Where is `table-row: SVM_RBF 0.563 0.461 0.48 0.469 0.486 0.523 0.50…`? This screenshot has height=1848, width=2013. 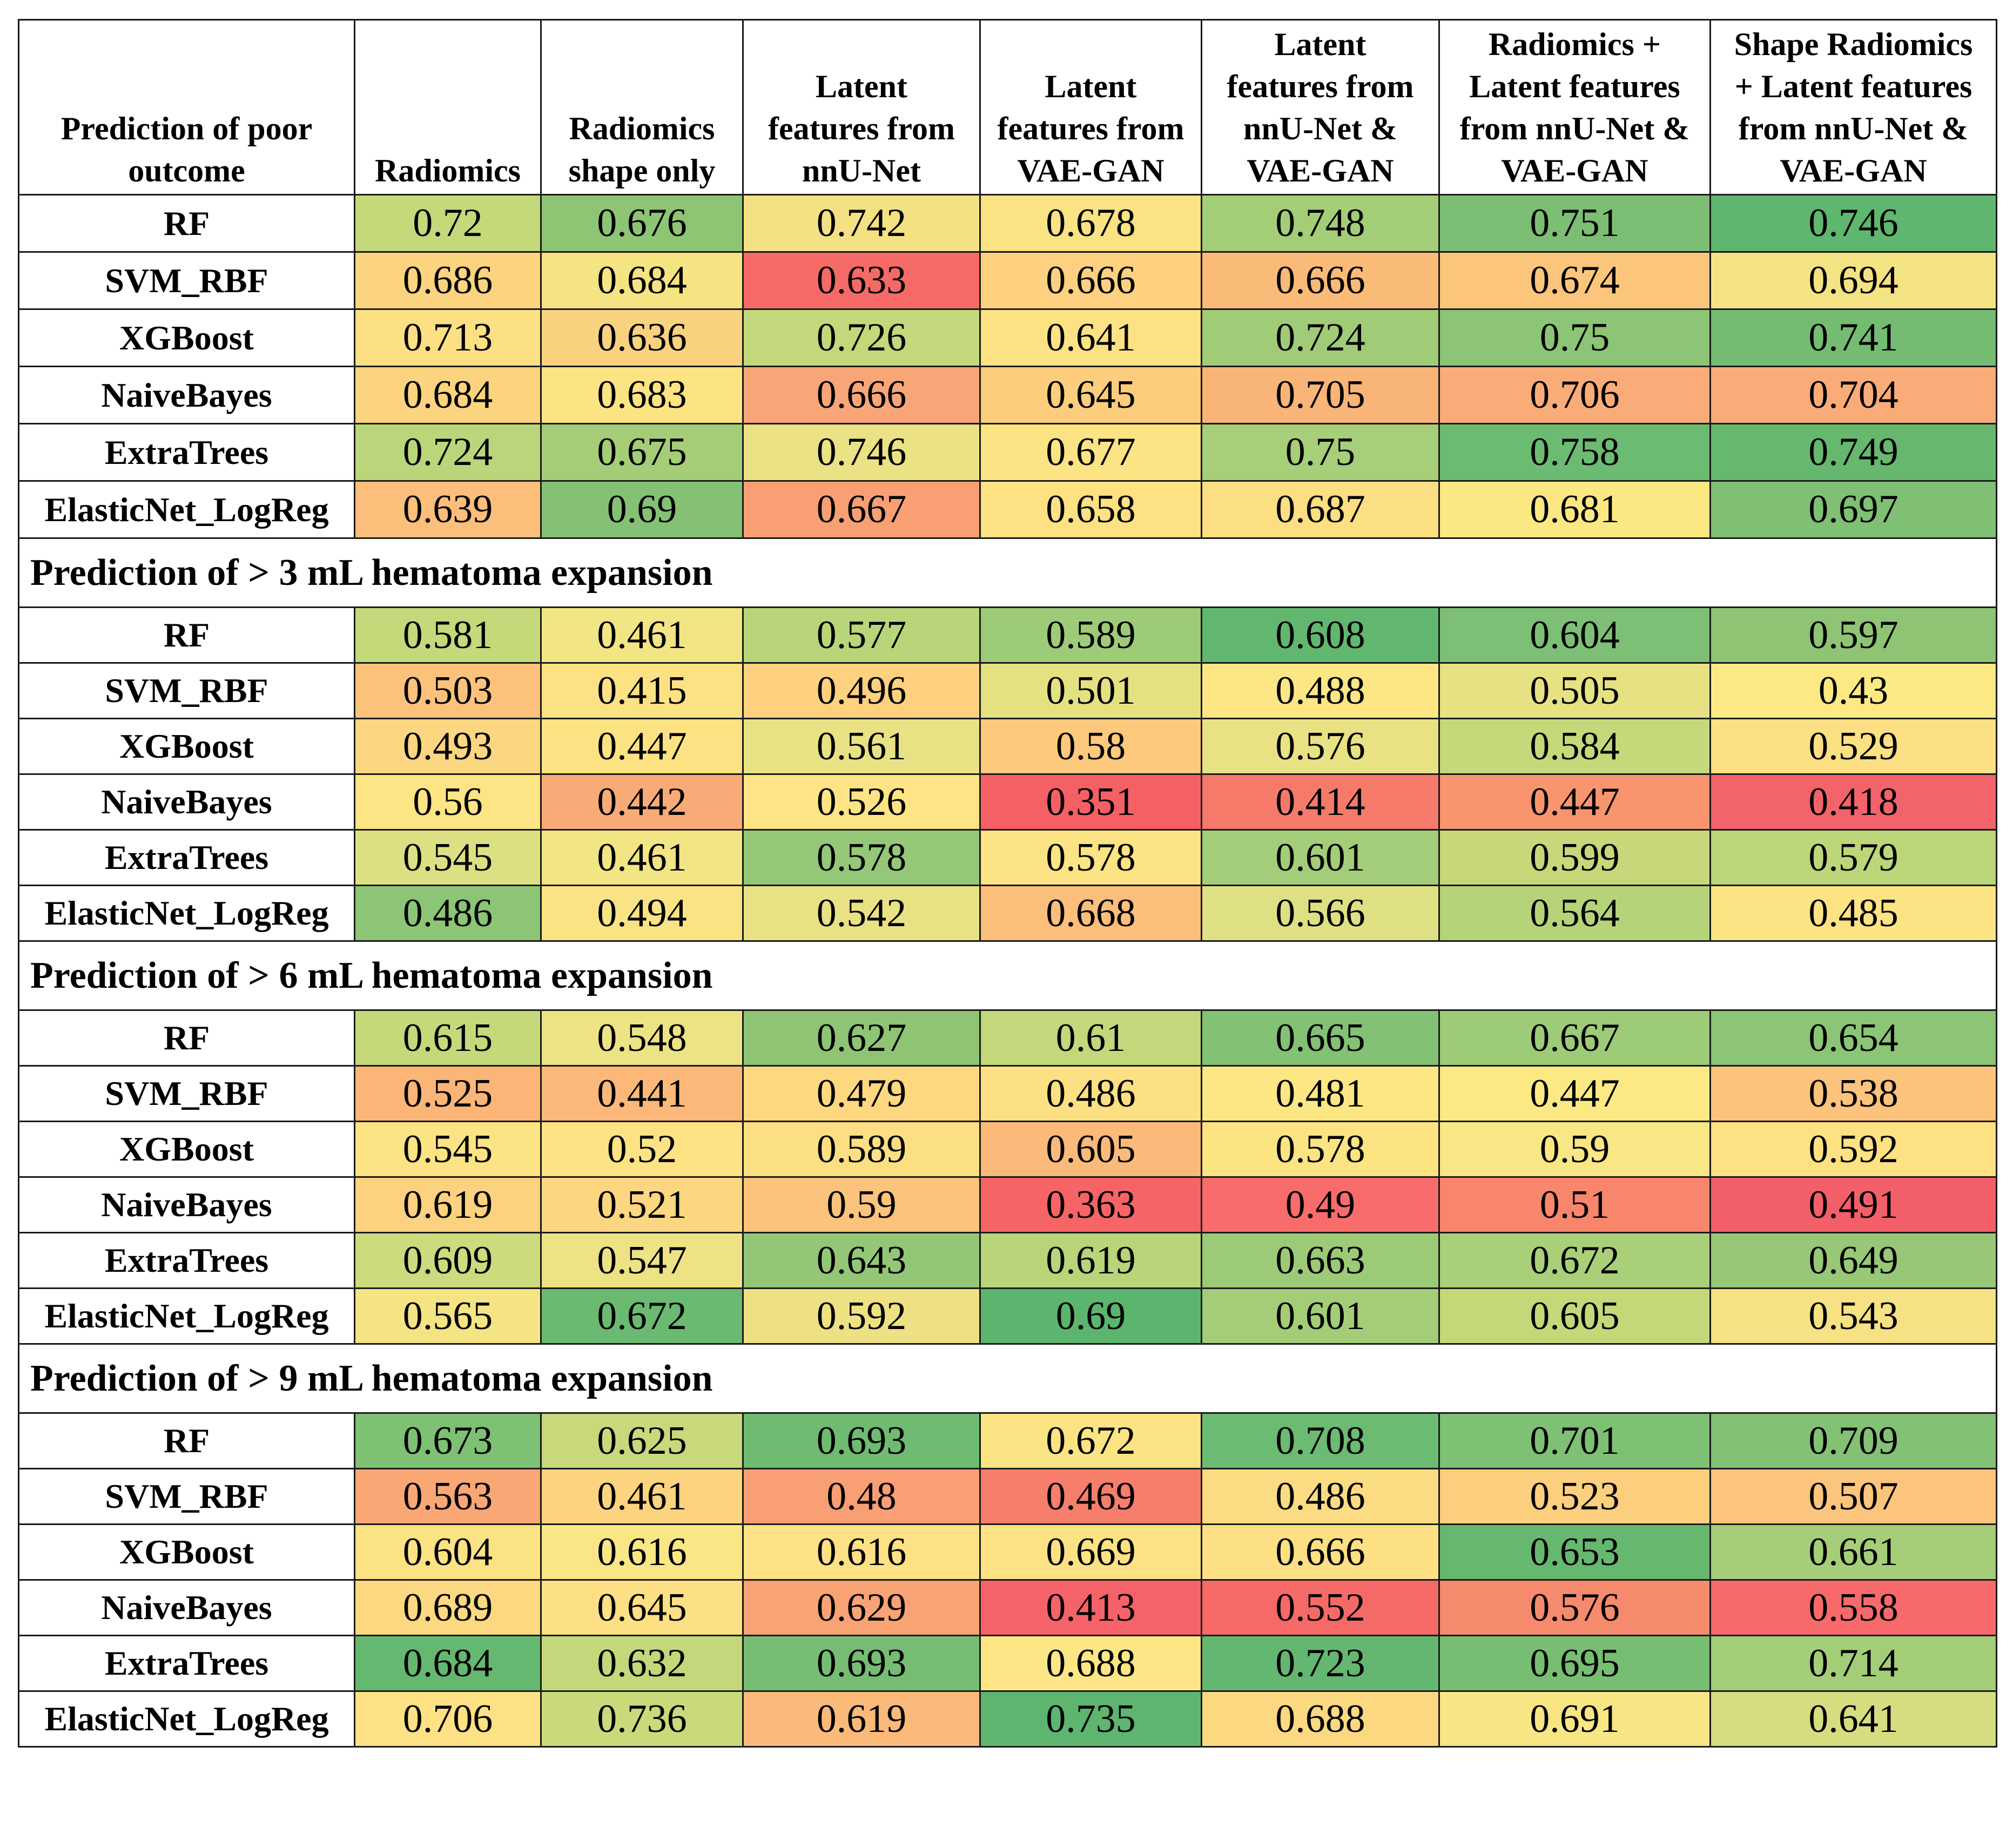
table-row: SVM_RBF 0.563 0.461 0.48 0.469 0.486 0.523 0.50… is located at coordinates (1007, 1496).